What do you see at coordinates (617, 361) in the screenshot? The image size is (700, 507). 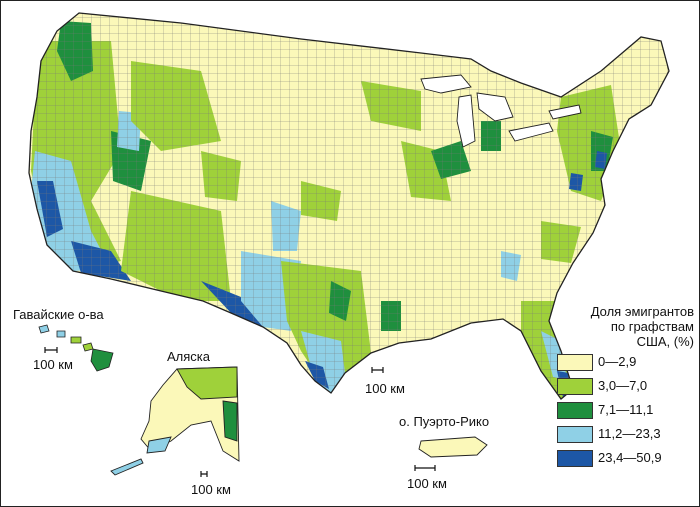 I see `legend-range-label: 0—2,9` at bounding box center [617, 361].